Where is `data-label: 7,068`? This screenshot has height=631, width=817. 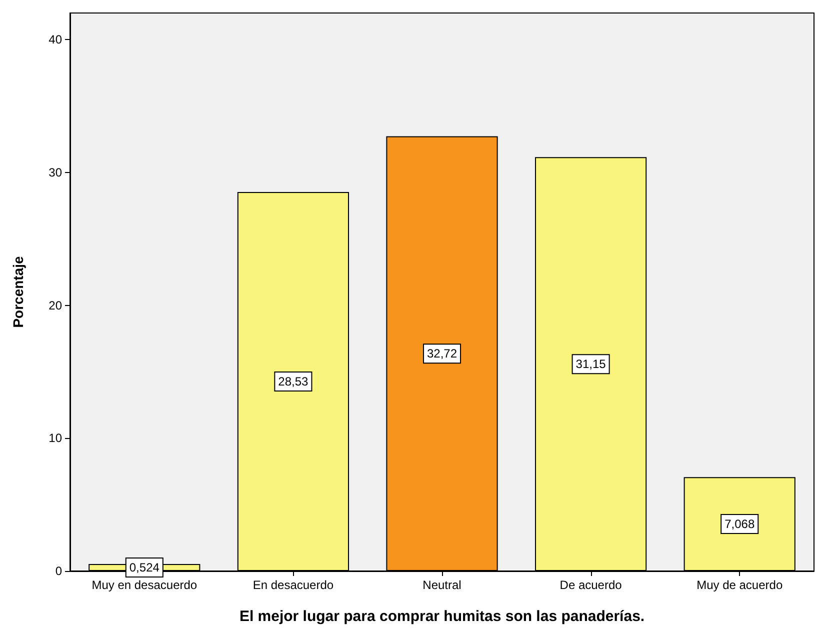 data-label: 7,068 is located at coordinates (739, 524).